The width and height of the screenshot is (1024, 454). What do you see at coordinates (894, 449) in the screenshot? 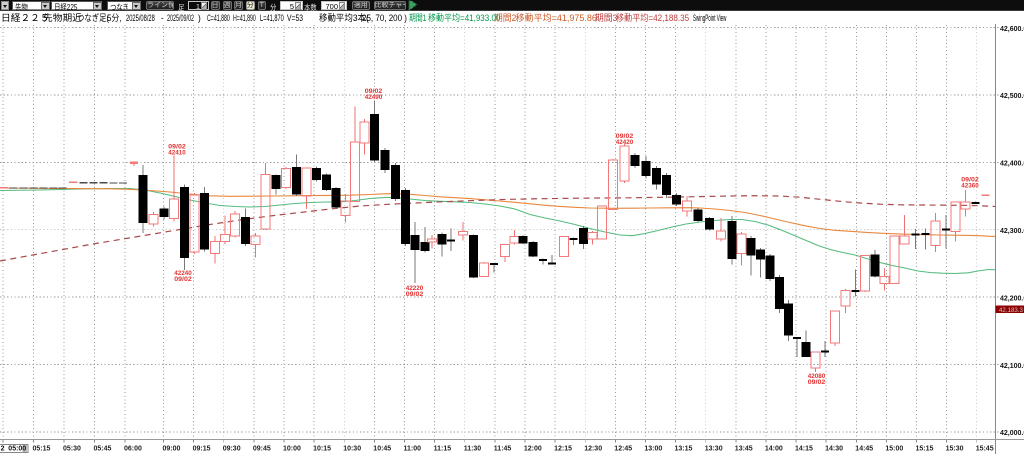
I see `svg-text: 15:00` at bounding box center [894, 449].